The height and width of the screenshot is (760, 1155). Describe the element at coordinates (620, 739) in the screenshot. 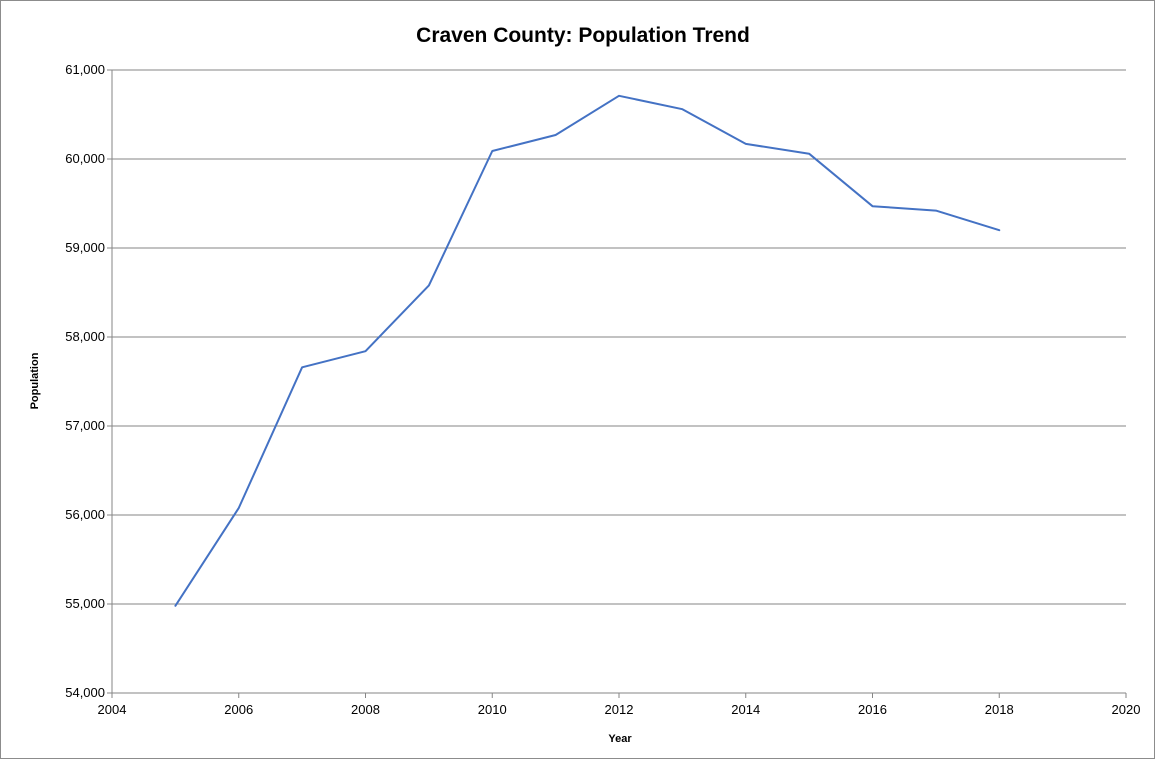

I see `x-axis-title: Year` at that location.